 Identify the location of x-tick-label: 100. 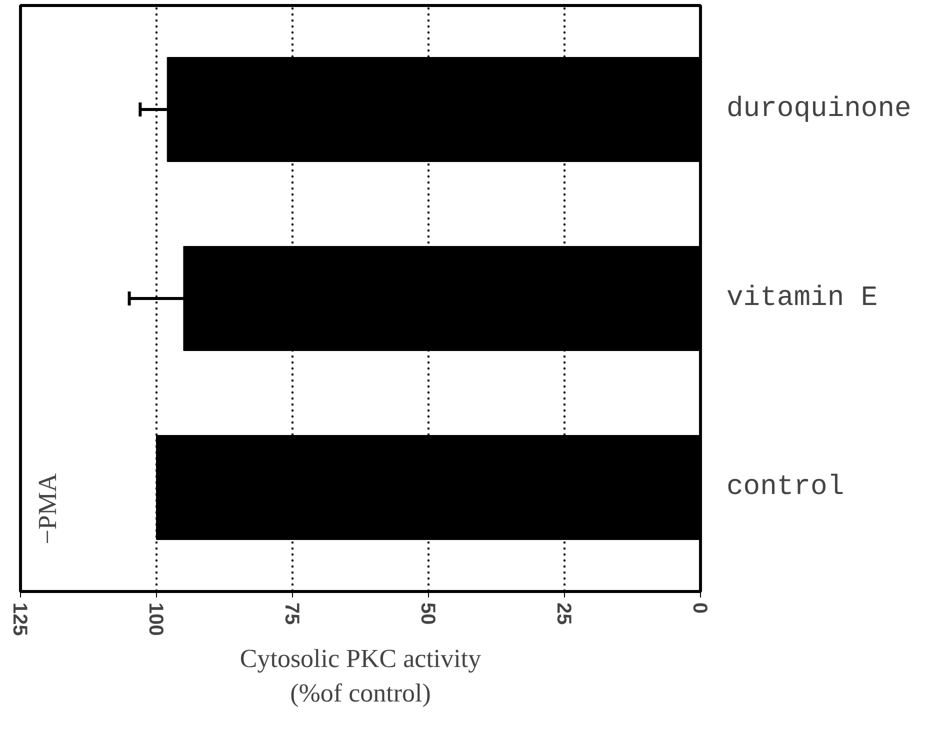
(155, 619).